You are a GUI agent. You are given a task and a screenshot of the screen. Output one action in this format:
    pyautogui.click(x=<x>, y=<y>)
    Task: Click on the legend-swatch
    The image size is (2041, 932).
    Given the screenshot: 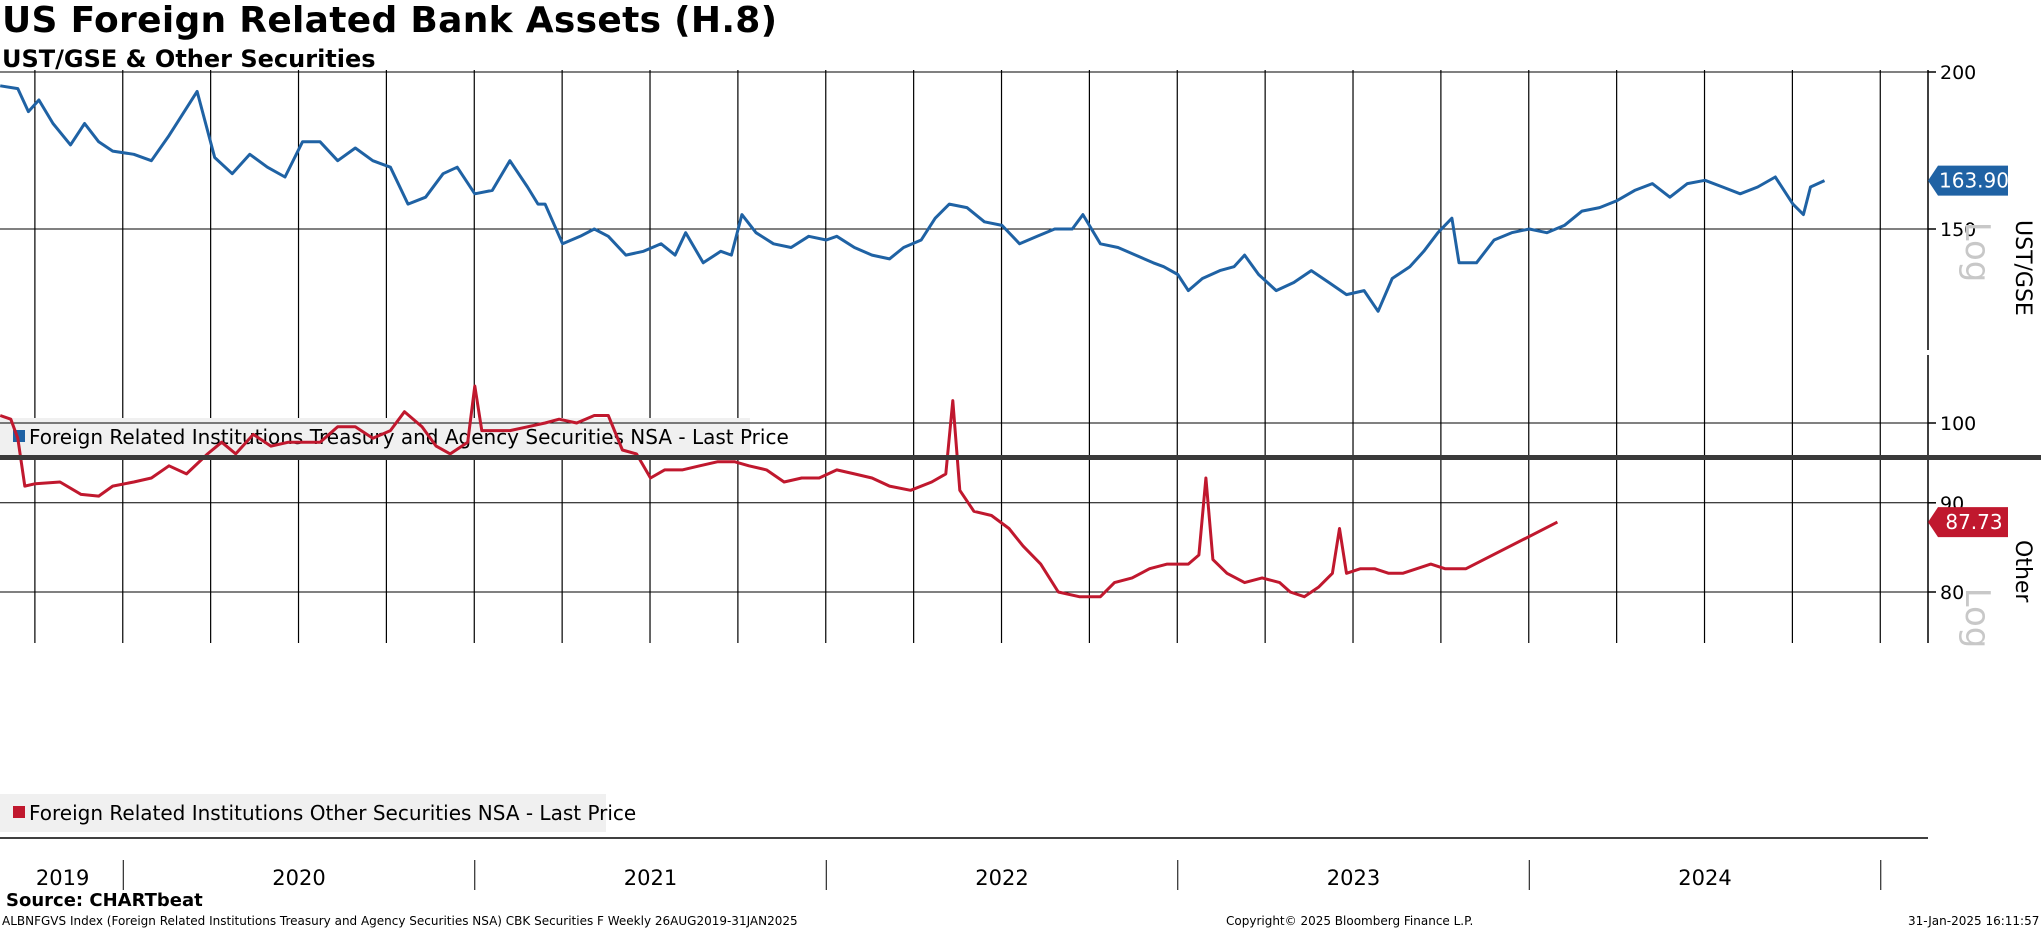 What is the action you would take?
    pyautogui.click(x=19, y=812)
    